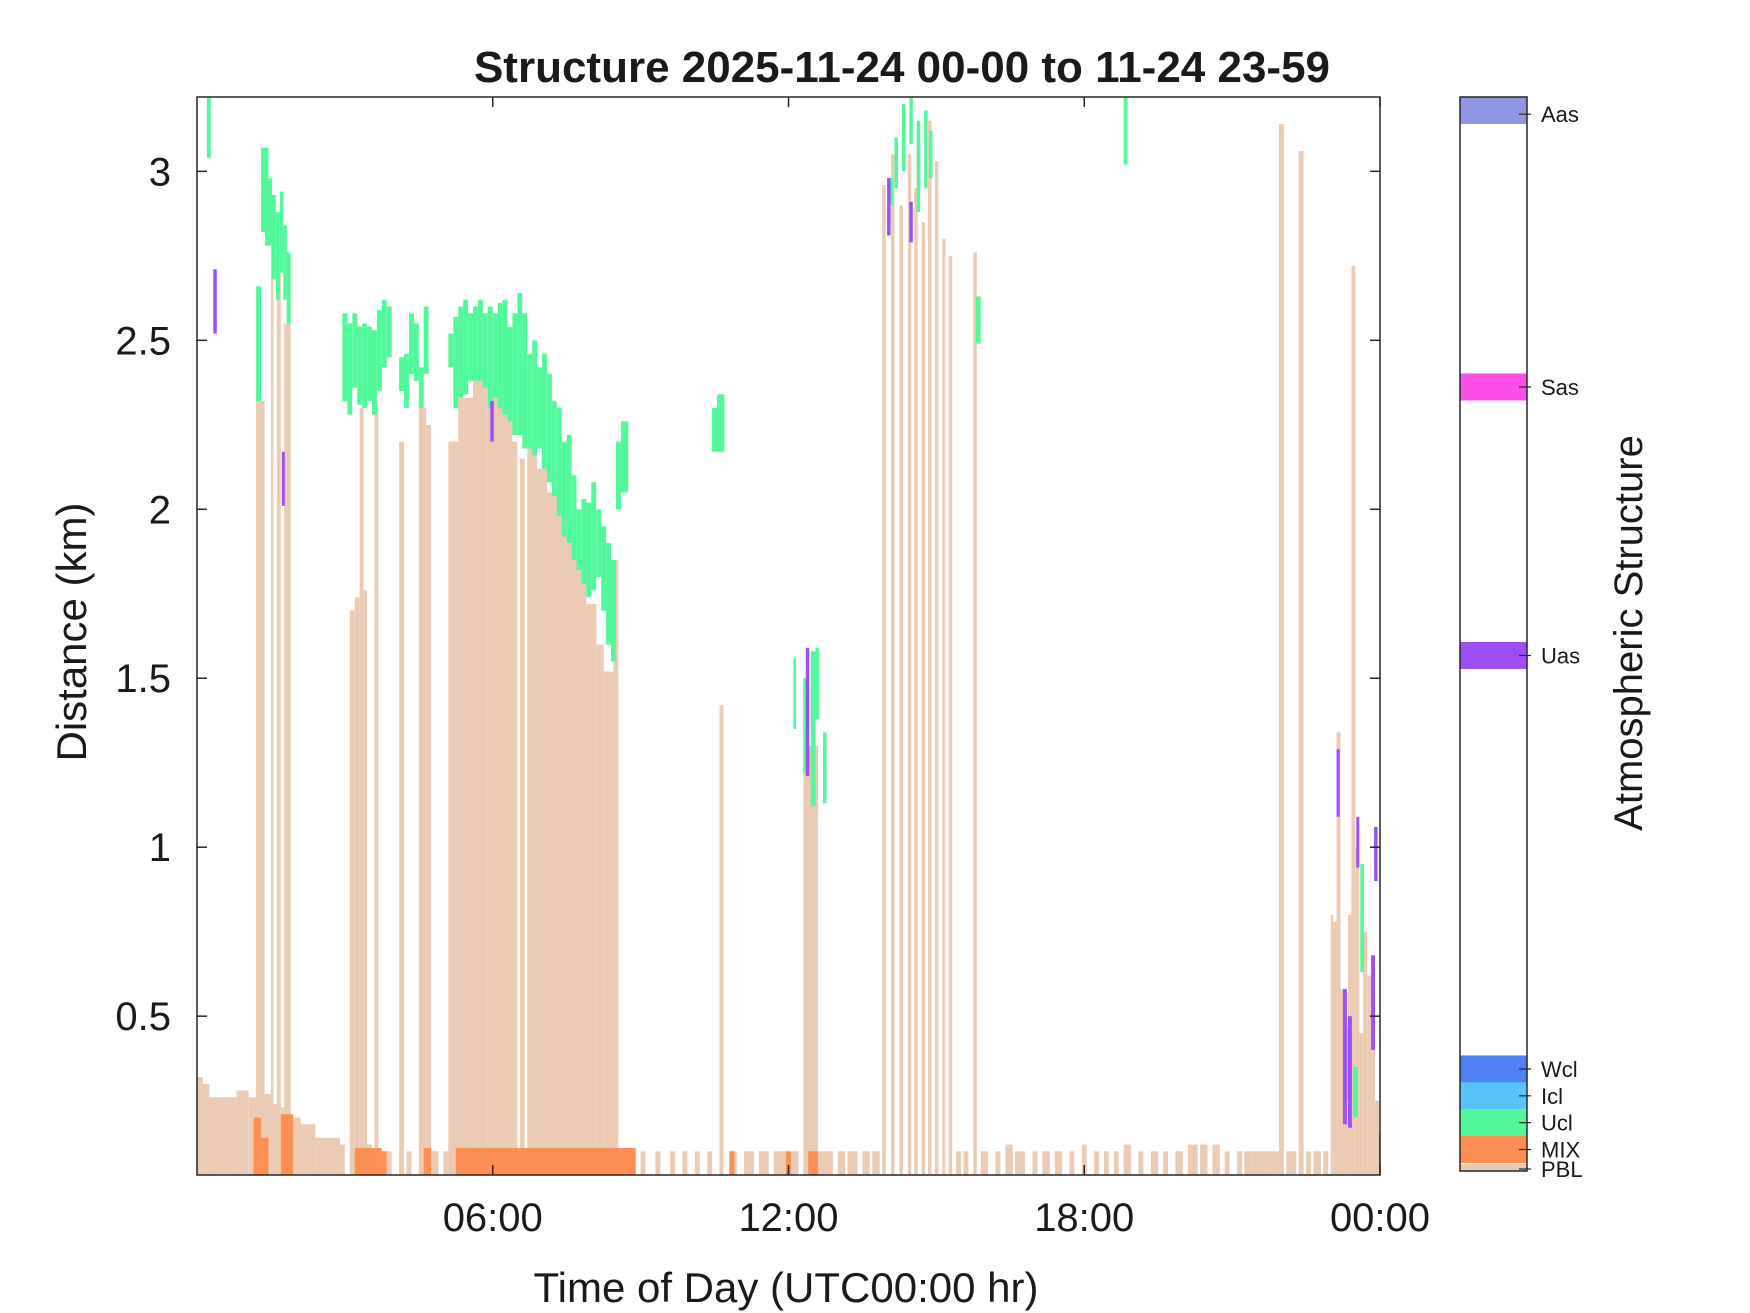 Image resolution: width=1750 pixels, height=1313 pixels. What do you see at coordinates (786, 1287) in the screenshot?
I see `x-axis-label: Time of Day (UTC00:00 hr)` at bounding box center [786, 1287].